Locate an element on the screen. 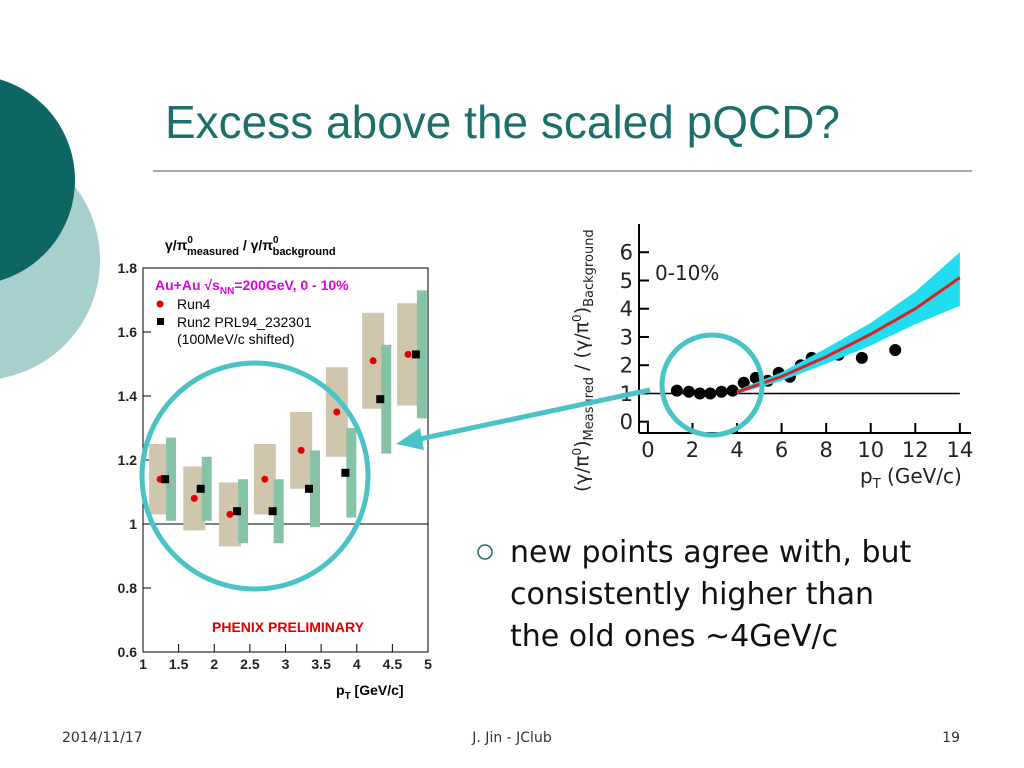 Image resolution: width=1024 pixels, height=768 pixels. y-tick-label: 1.6 is located at coordinates (128, 332).